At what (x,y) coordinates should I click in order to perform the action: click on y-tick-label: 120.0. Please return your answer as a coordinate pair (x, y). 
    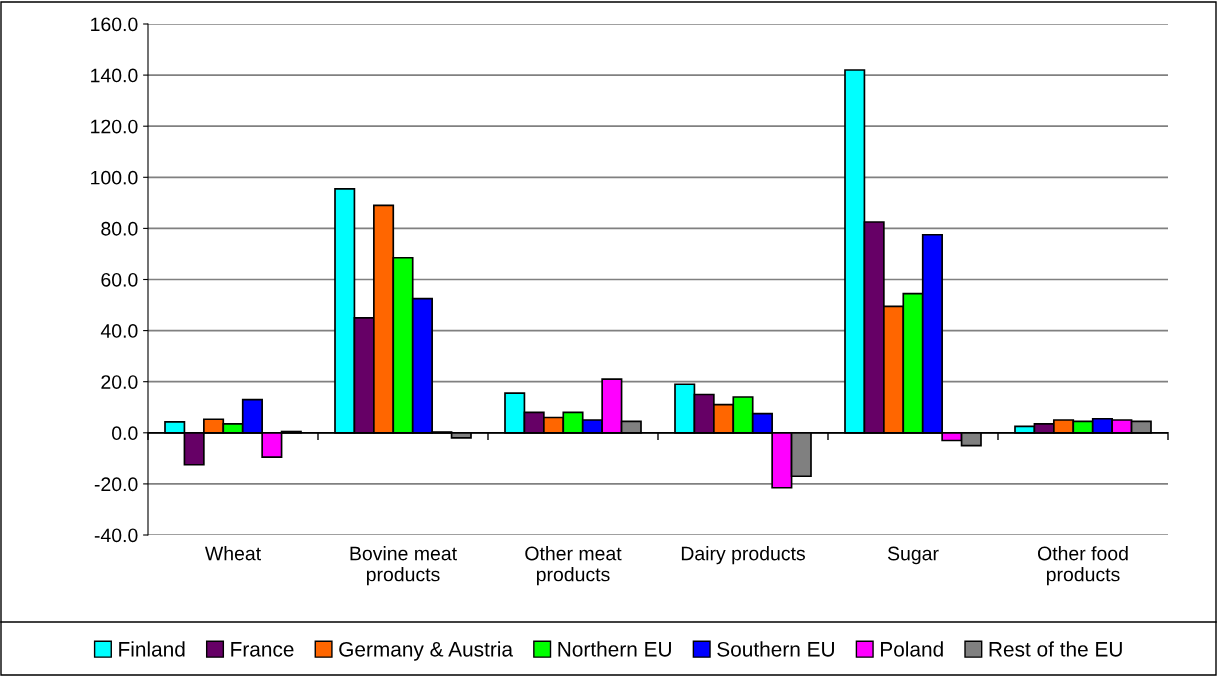
    Looking at the image, I should click on (114, 126).